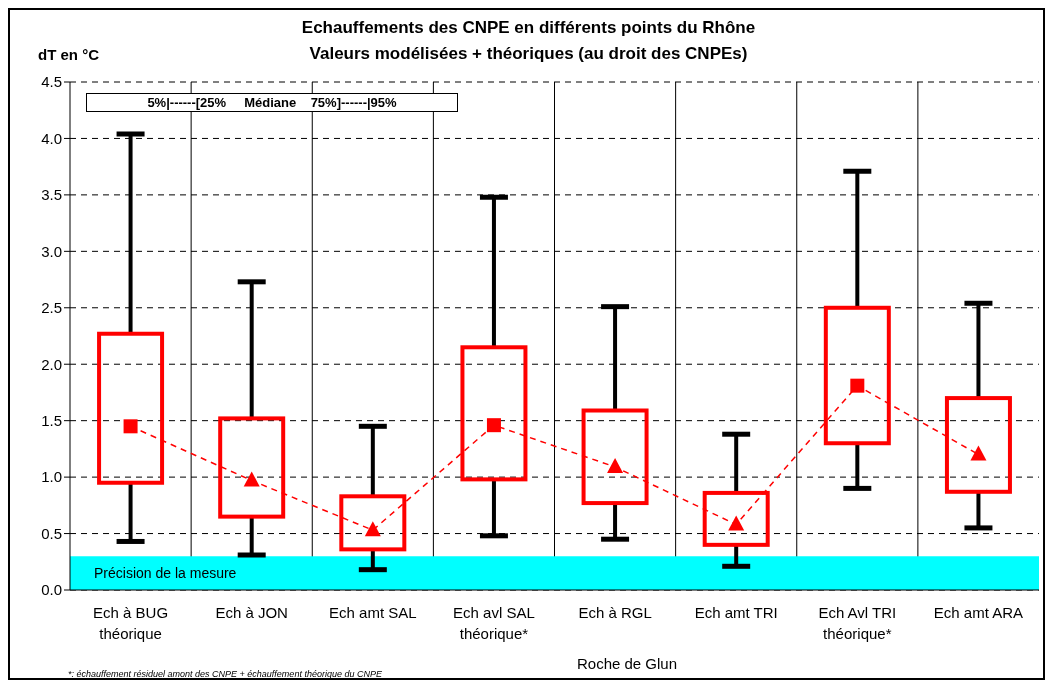 Image resolution: width=1053 pixels, height=688 pixels. What do you see at coordinates (627, 663) in the screenshot?
I see `text: Roche de Glun` at bounding box center [627, 663].